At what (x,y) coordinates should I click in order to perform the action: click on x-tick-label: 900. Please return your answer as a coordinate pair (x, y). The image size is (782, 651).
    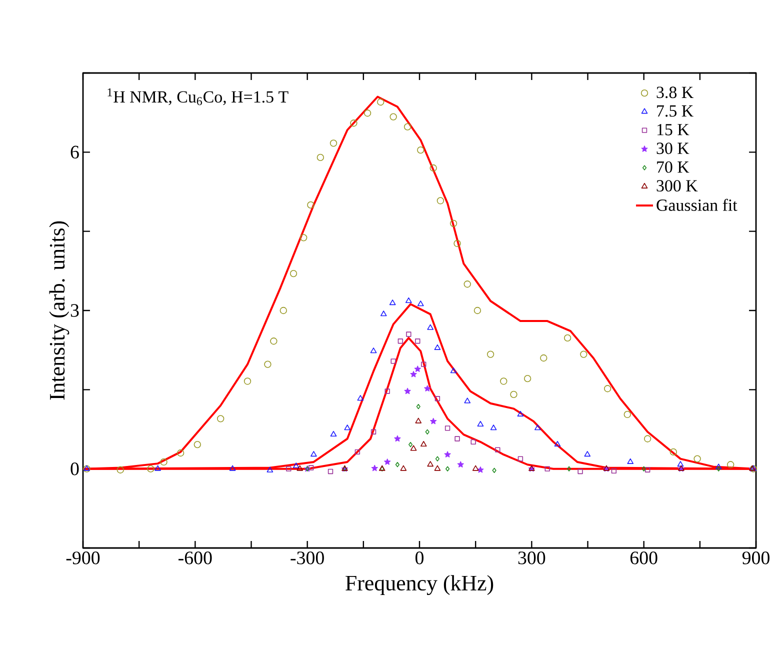
    Looking at the image, I should click on (756, 558).